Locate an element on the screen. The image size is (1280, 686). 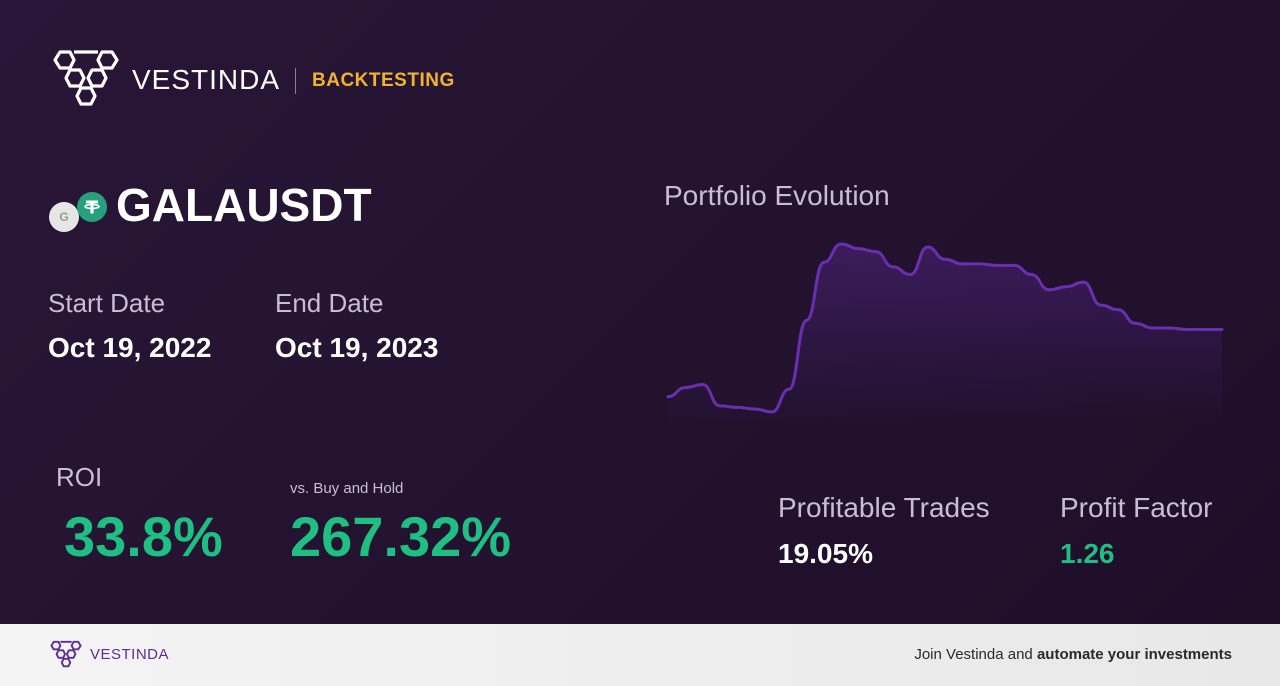
portfolio-area is located at coordinates (945, 335).